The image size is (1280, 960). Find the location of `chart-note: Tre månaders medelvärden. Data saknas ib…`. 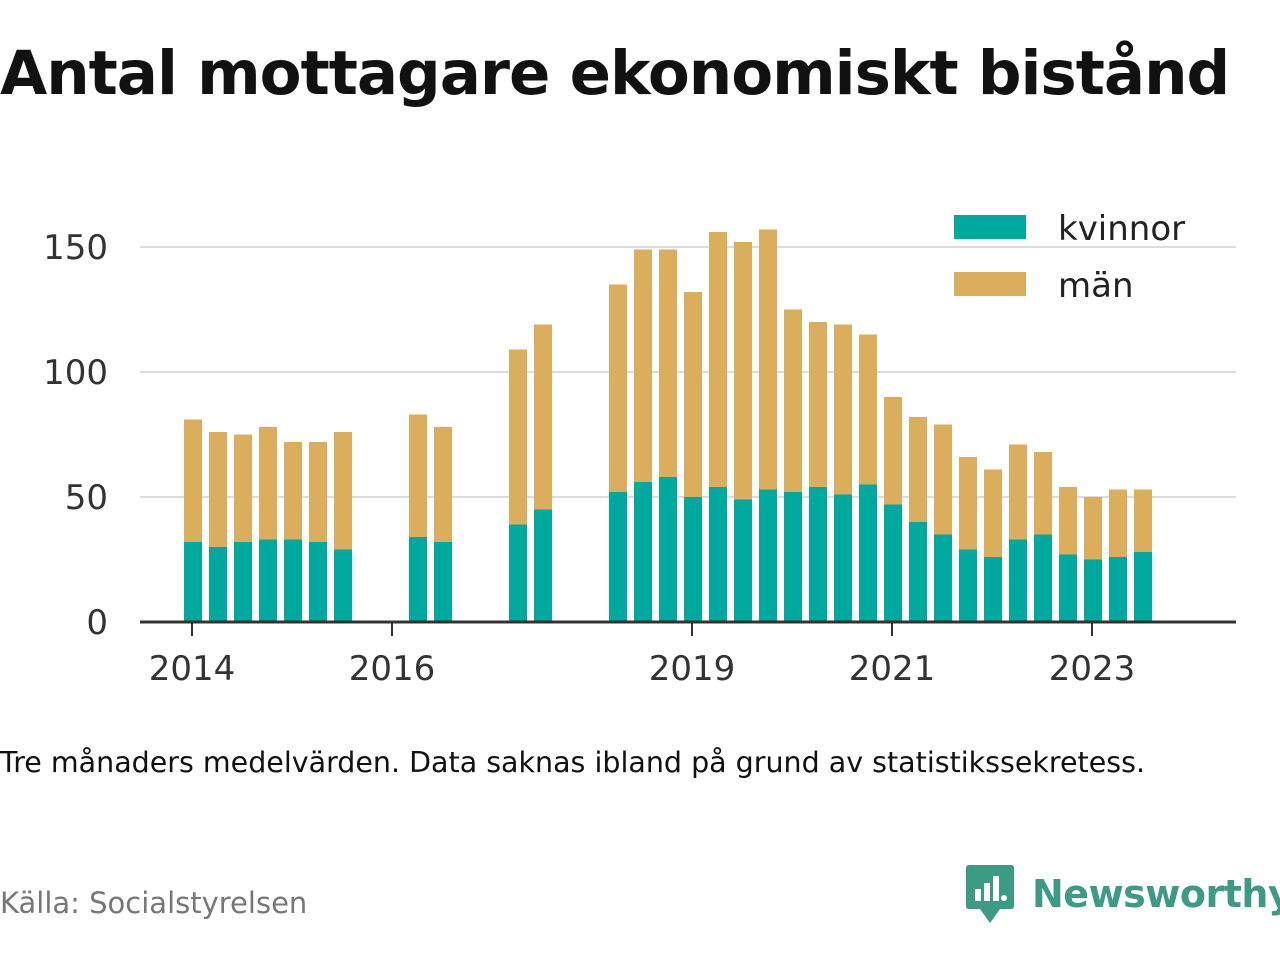

chart-note: Tre månaders medelvärden. Data saknas ib… is located at coordinates (573, 762).